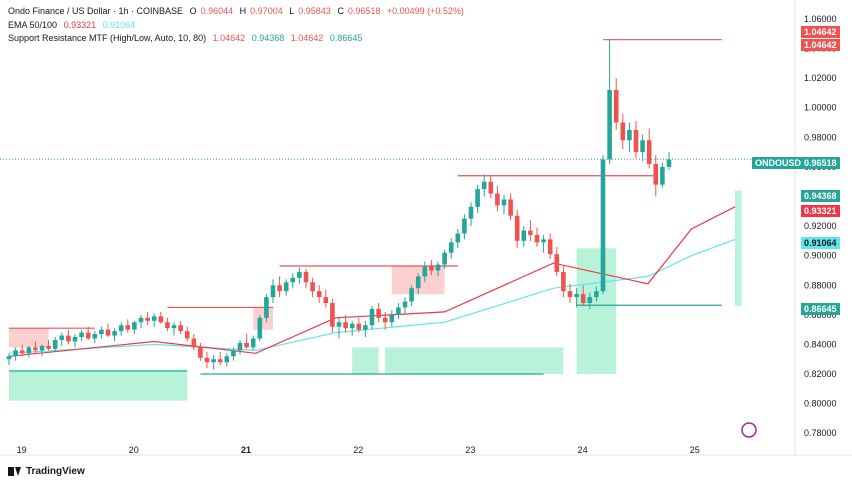  Describe the element at coordinates (33, 25) in the screenshot. I see `ema-label: EMA 50/100` at that location.